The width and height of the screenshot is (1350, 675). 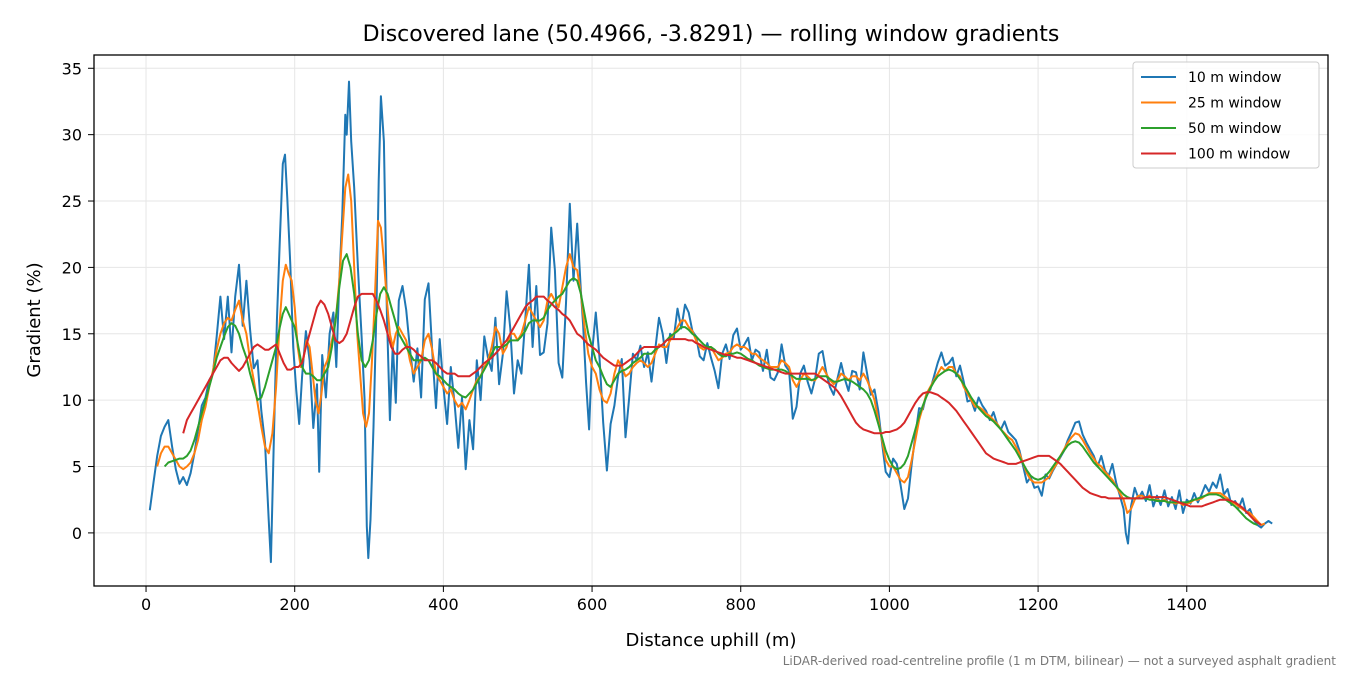 I want to click on x-tick-label: 200, so click(x=294, y=604).